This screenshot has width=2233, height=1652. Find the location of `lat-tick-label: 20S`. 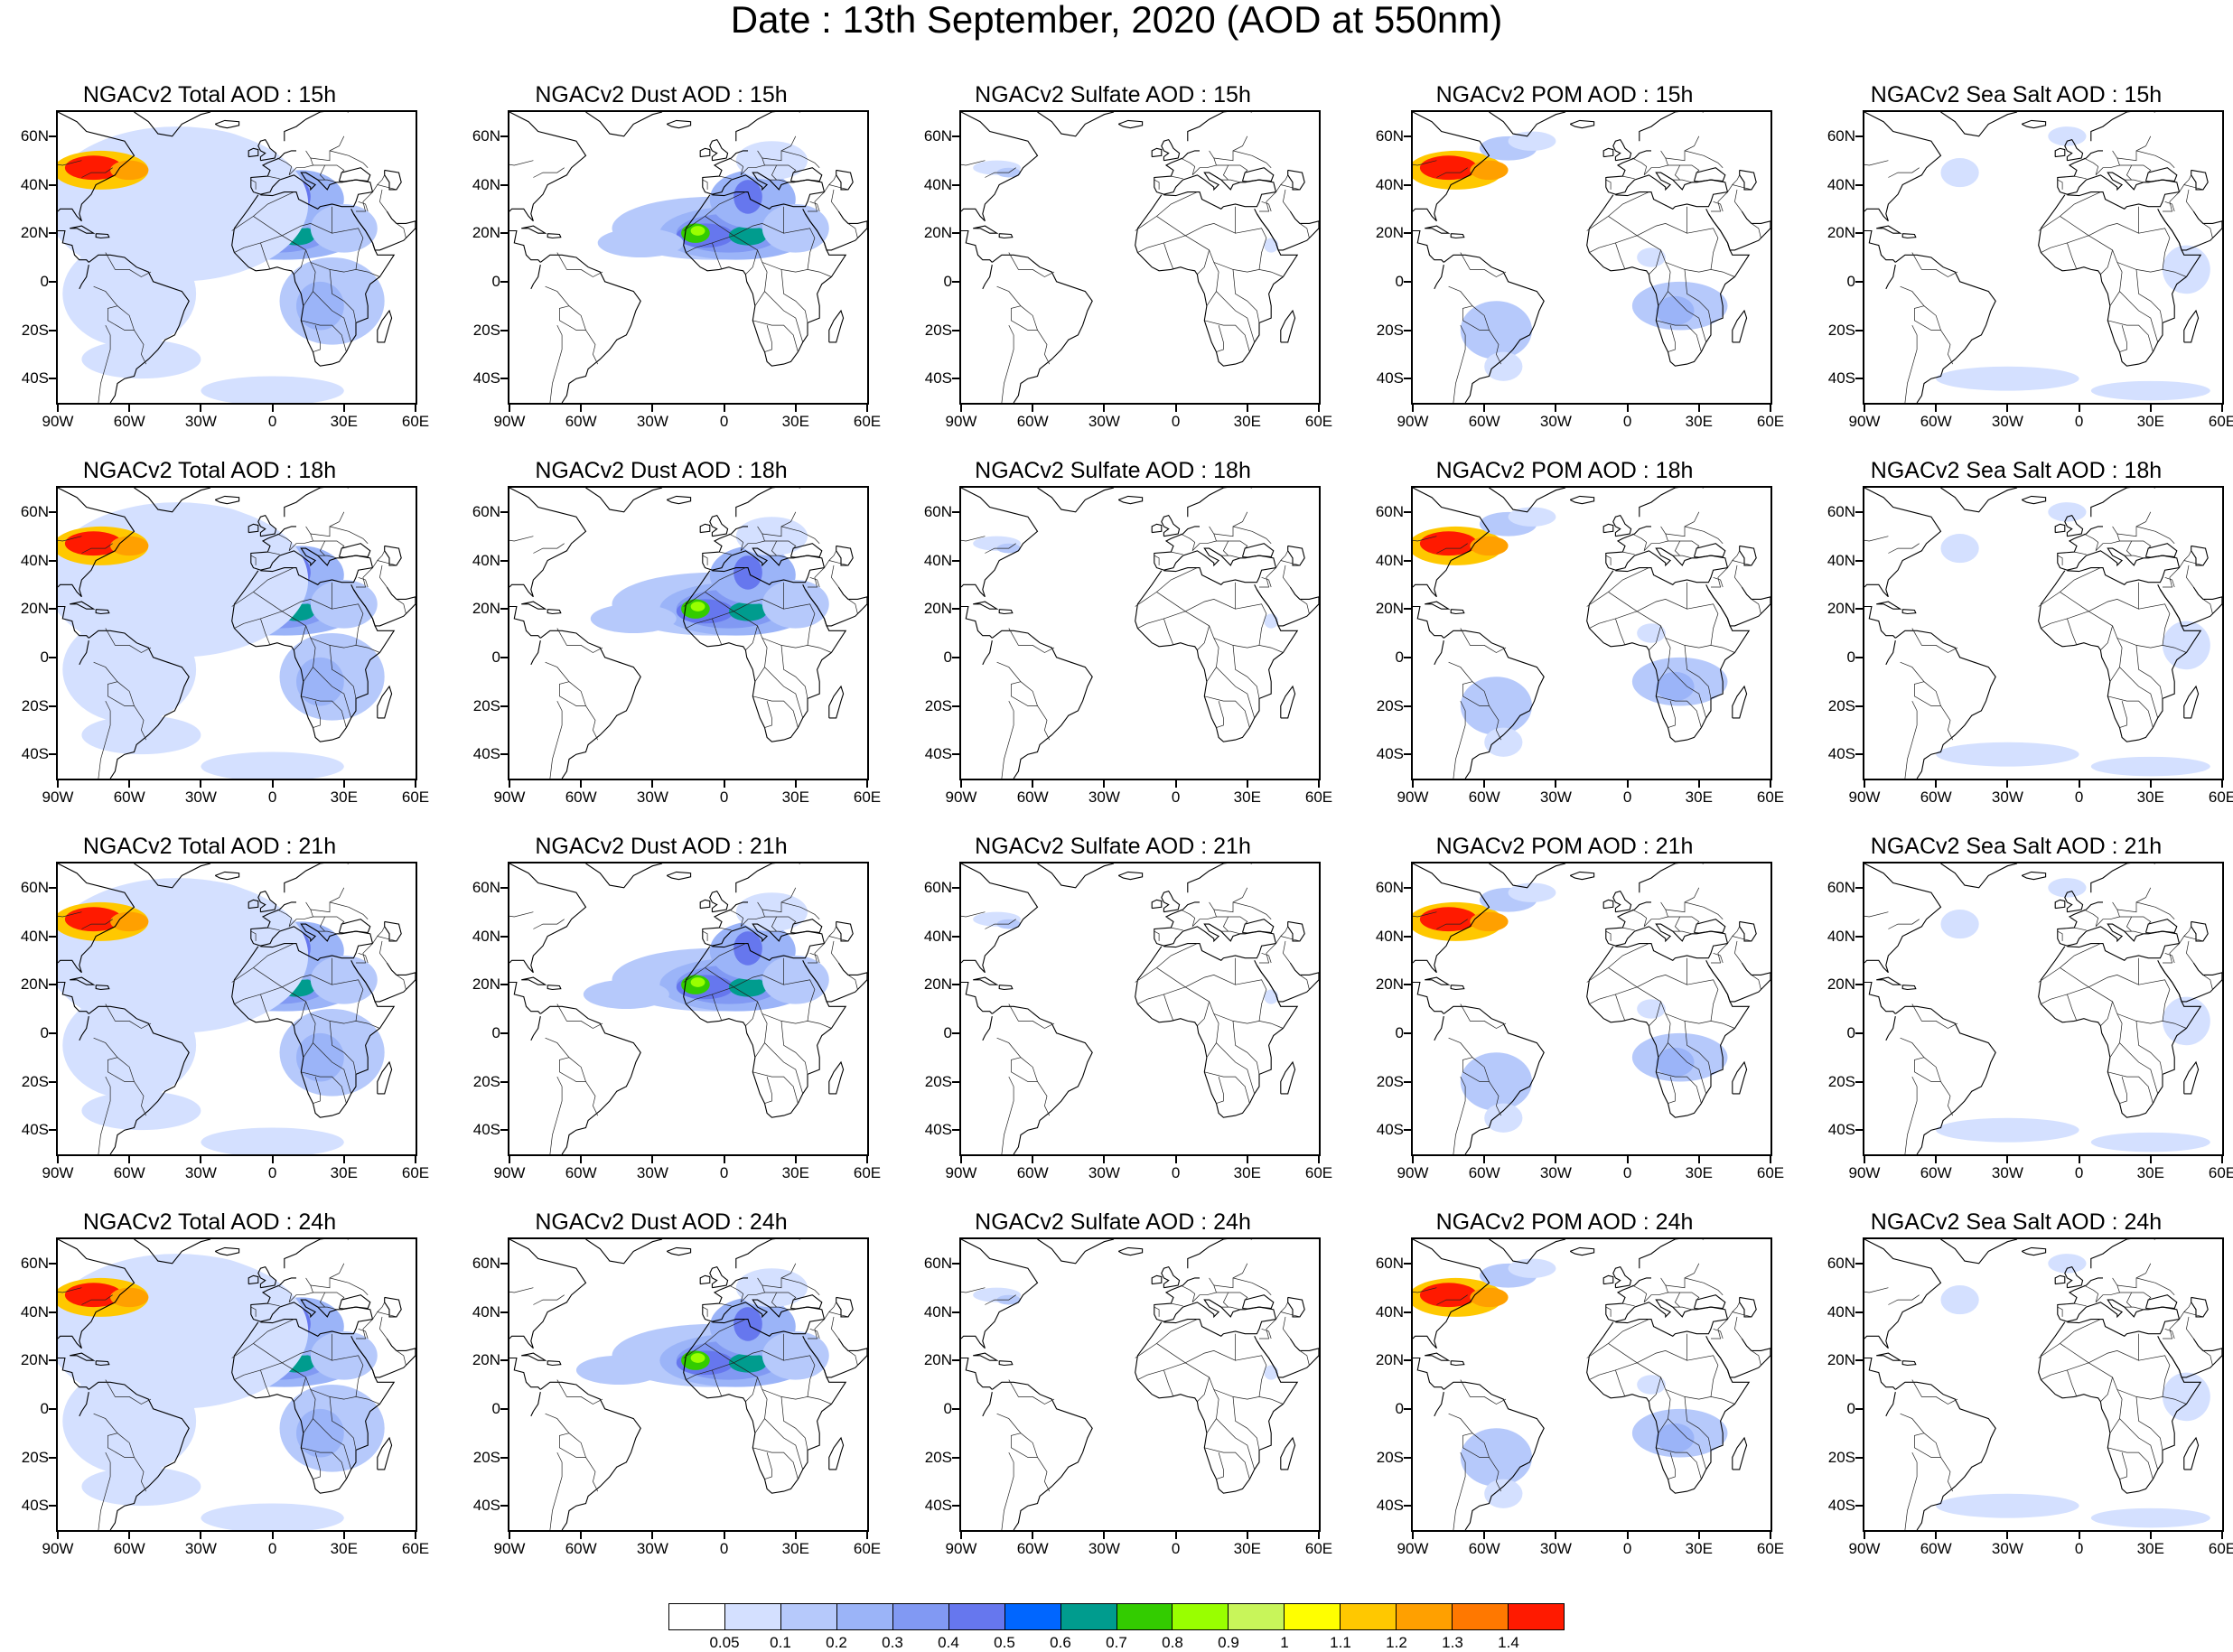

lat-tick-label: 20S is located at coordinates (938, 330).